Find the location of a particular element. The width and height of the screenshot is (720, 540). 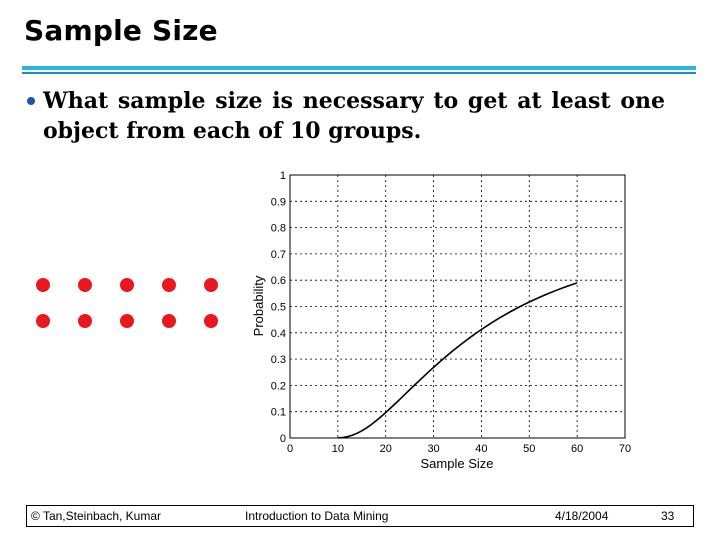

bullet-icon is located at coordinates (31, 101).